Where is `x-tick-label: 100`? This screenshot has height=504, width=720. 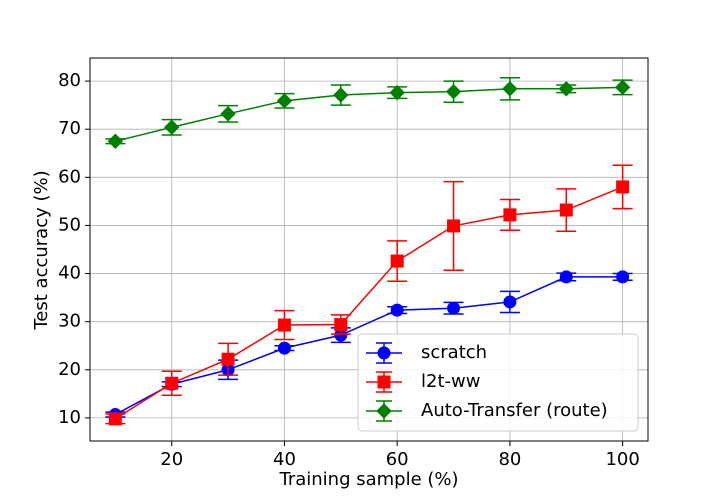
x-tick-label: 100 is located at coordinates (622, 459).